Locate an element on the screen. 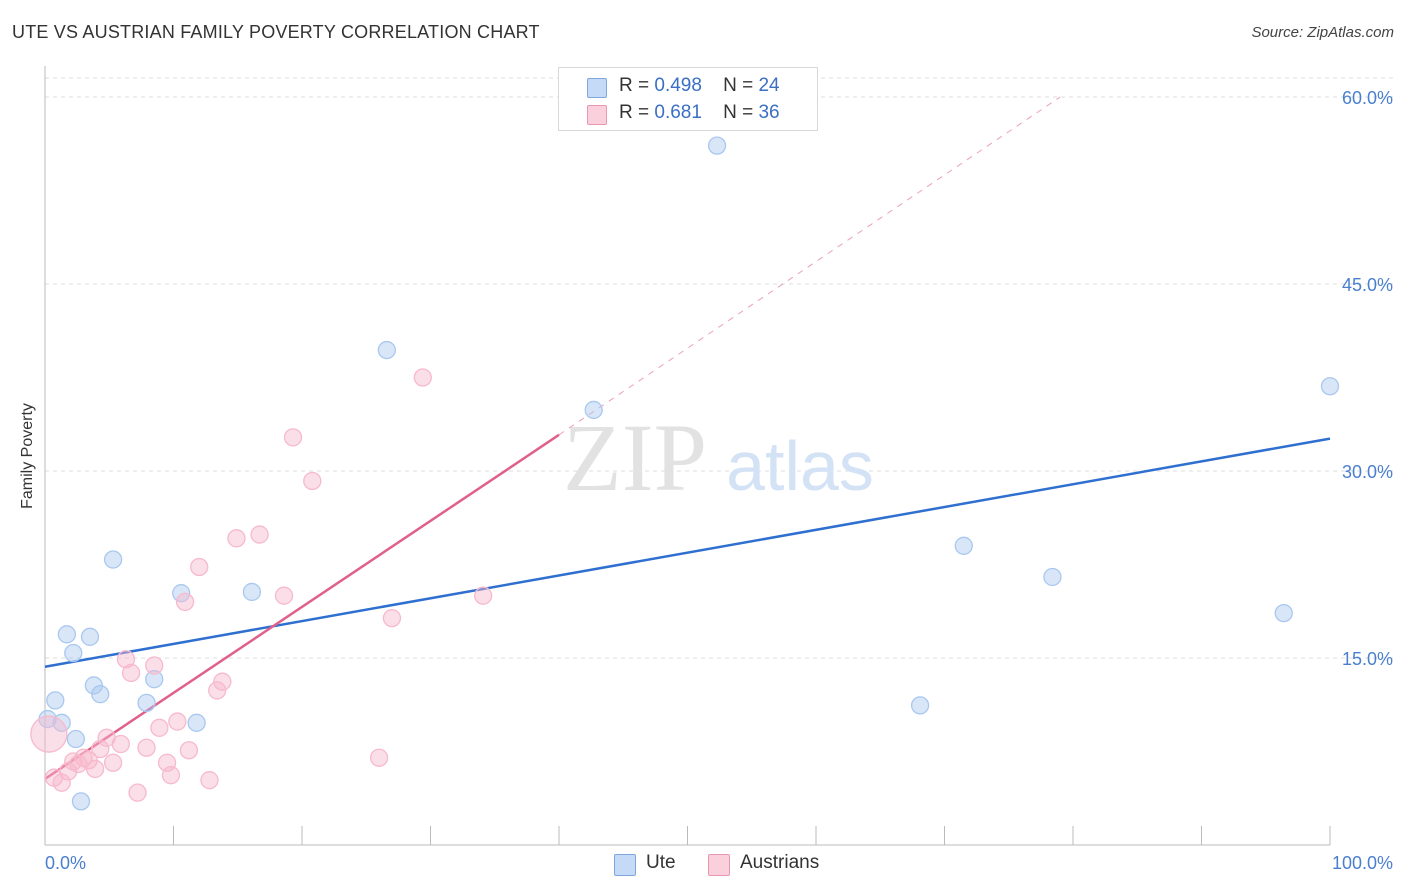 The width and height of the screenshot is (1406, 892). y-tick-label: 30.0% is located at coordinates (1367, 472).